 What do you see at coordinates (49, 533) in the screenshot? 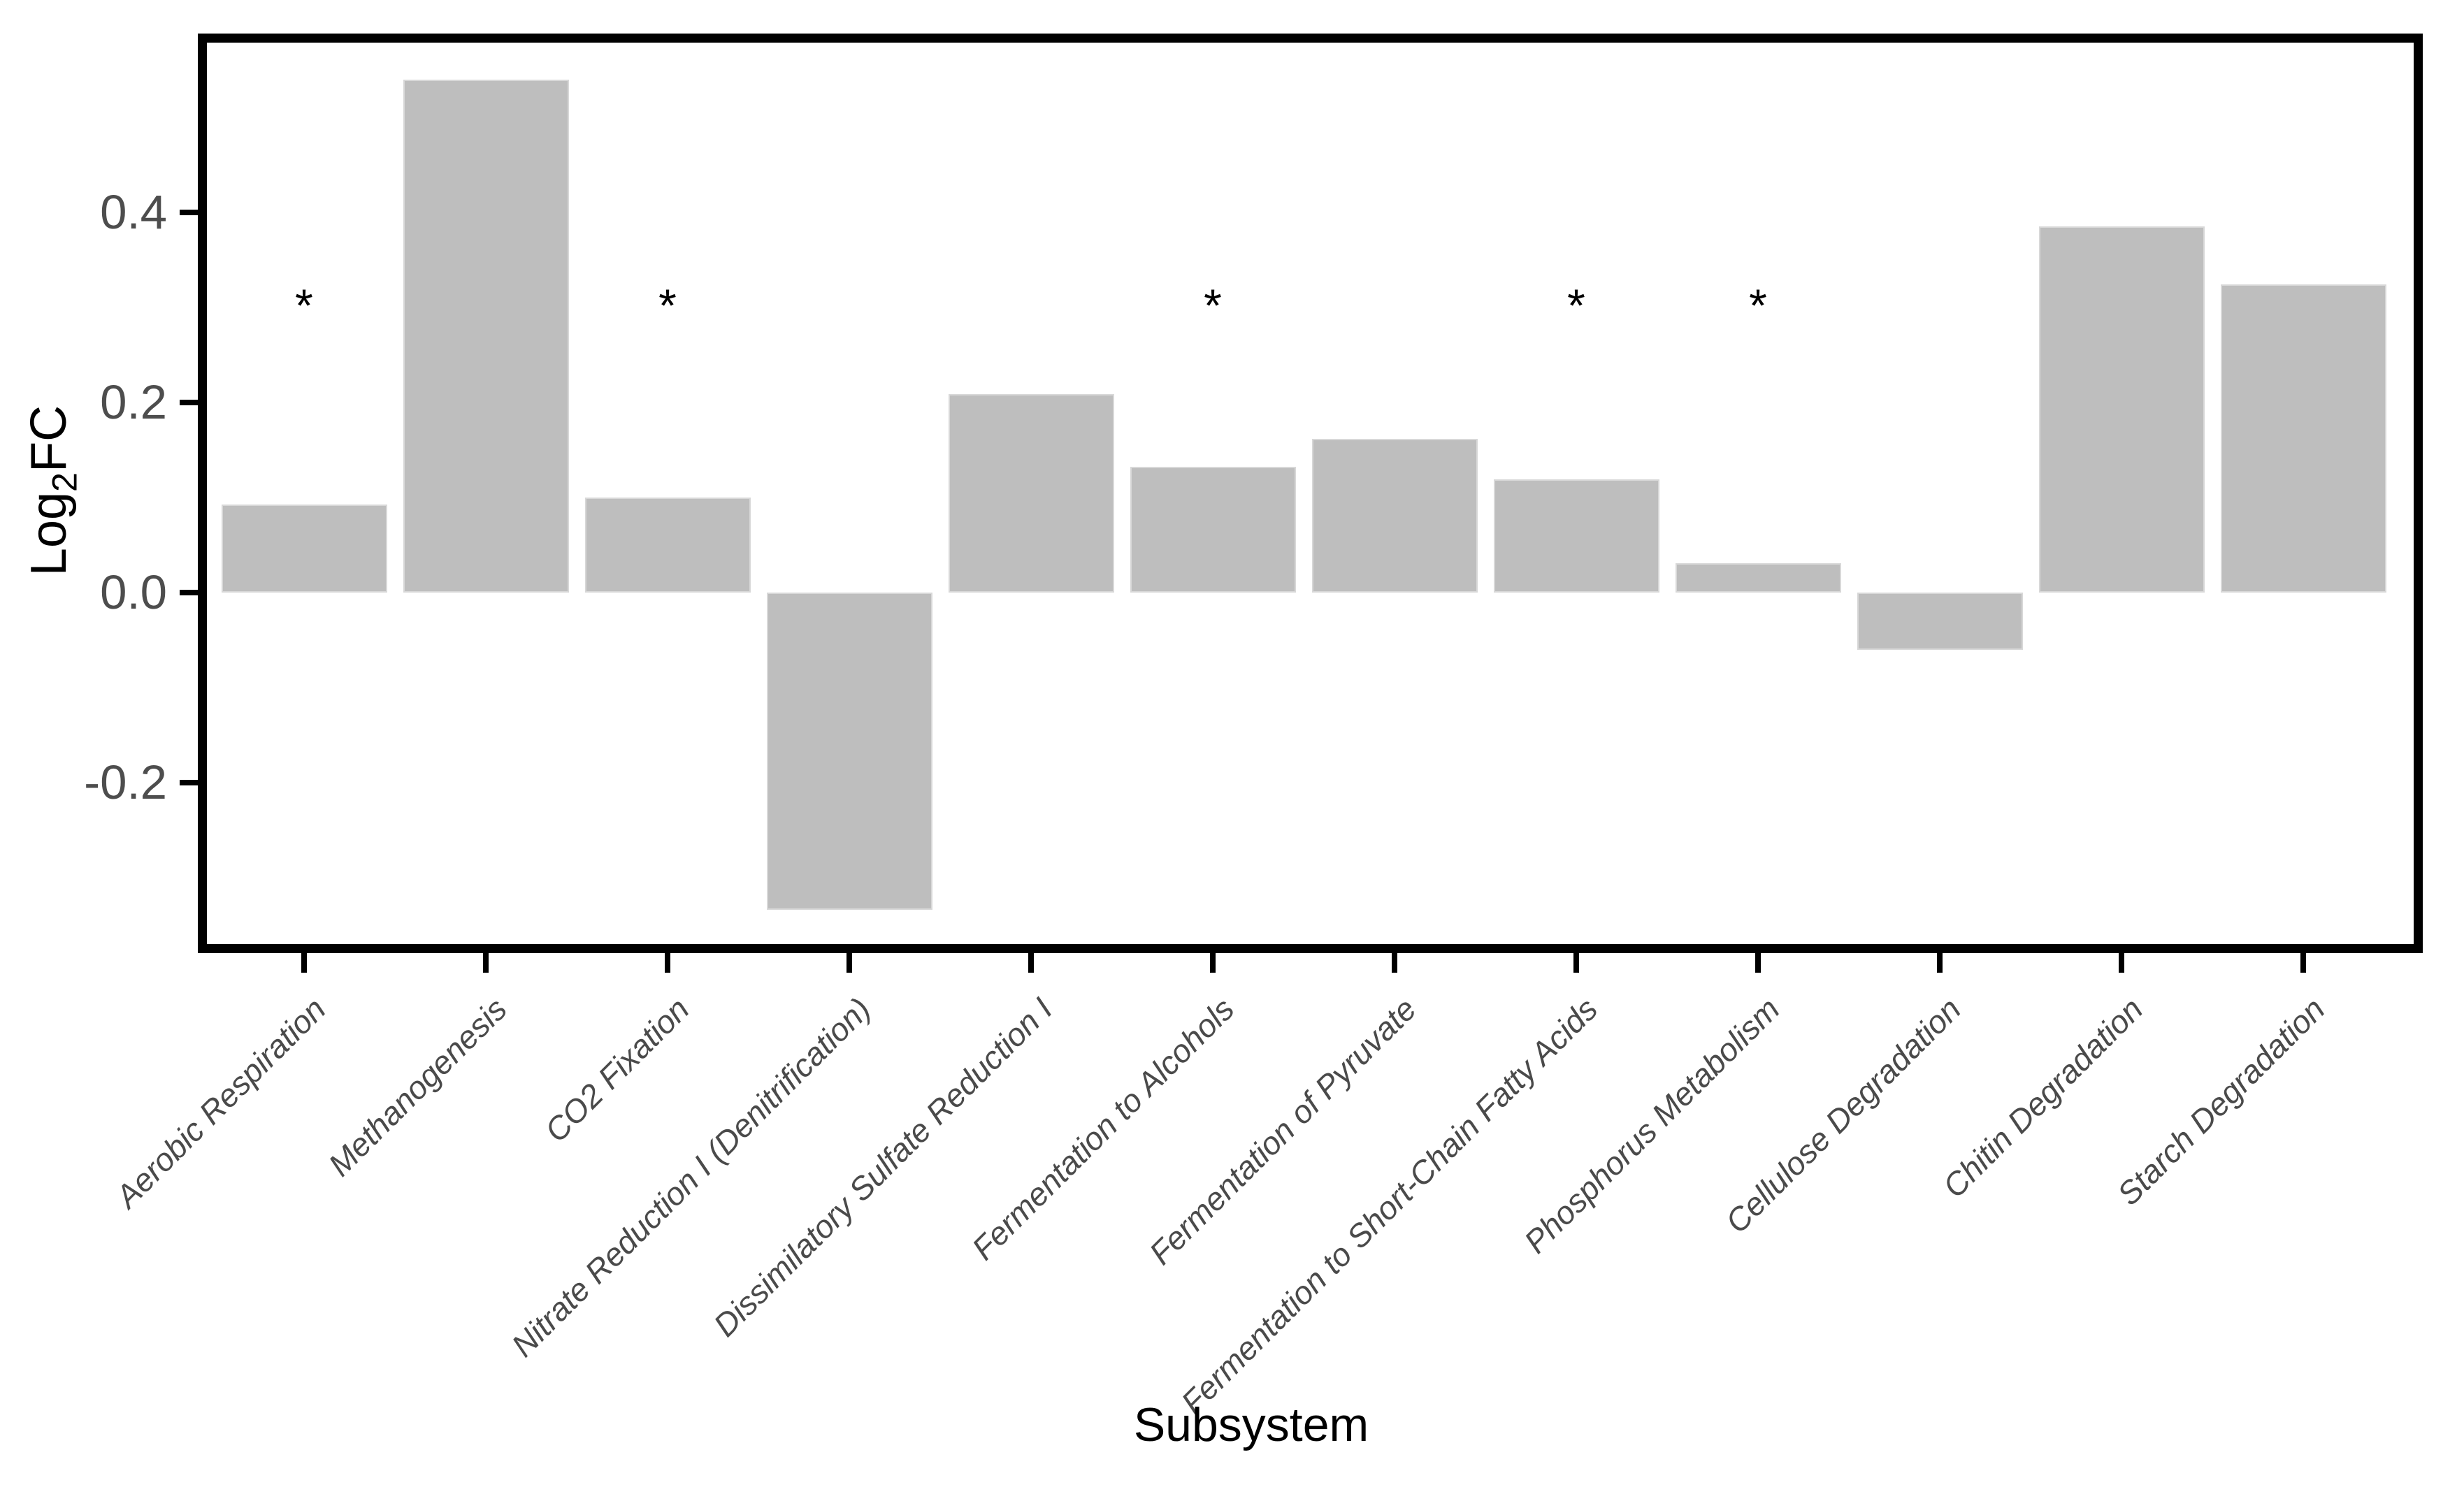
I see `y-axis-title-pre: Log` at bounding box center [49, 533].